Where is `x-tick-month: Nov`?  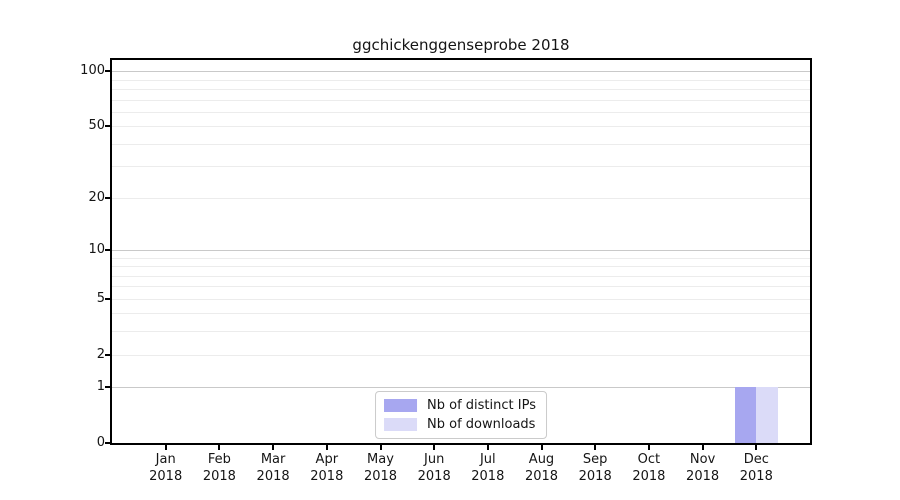 x-tick-month: Nov is located at coordinates (702, 459).